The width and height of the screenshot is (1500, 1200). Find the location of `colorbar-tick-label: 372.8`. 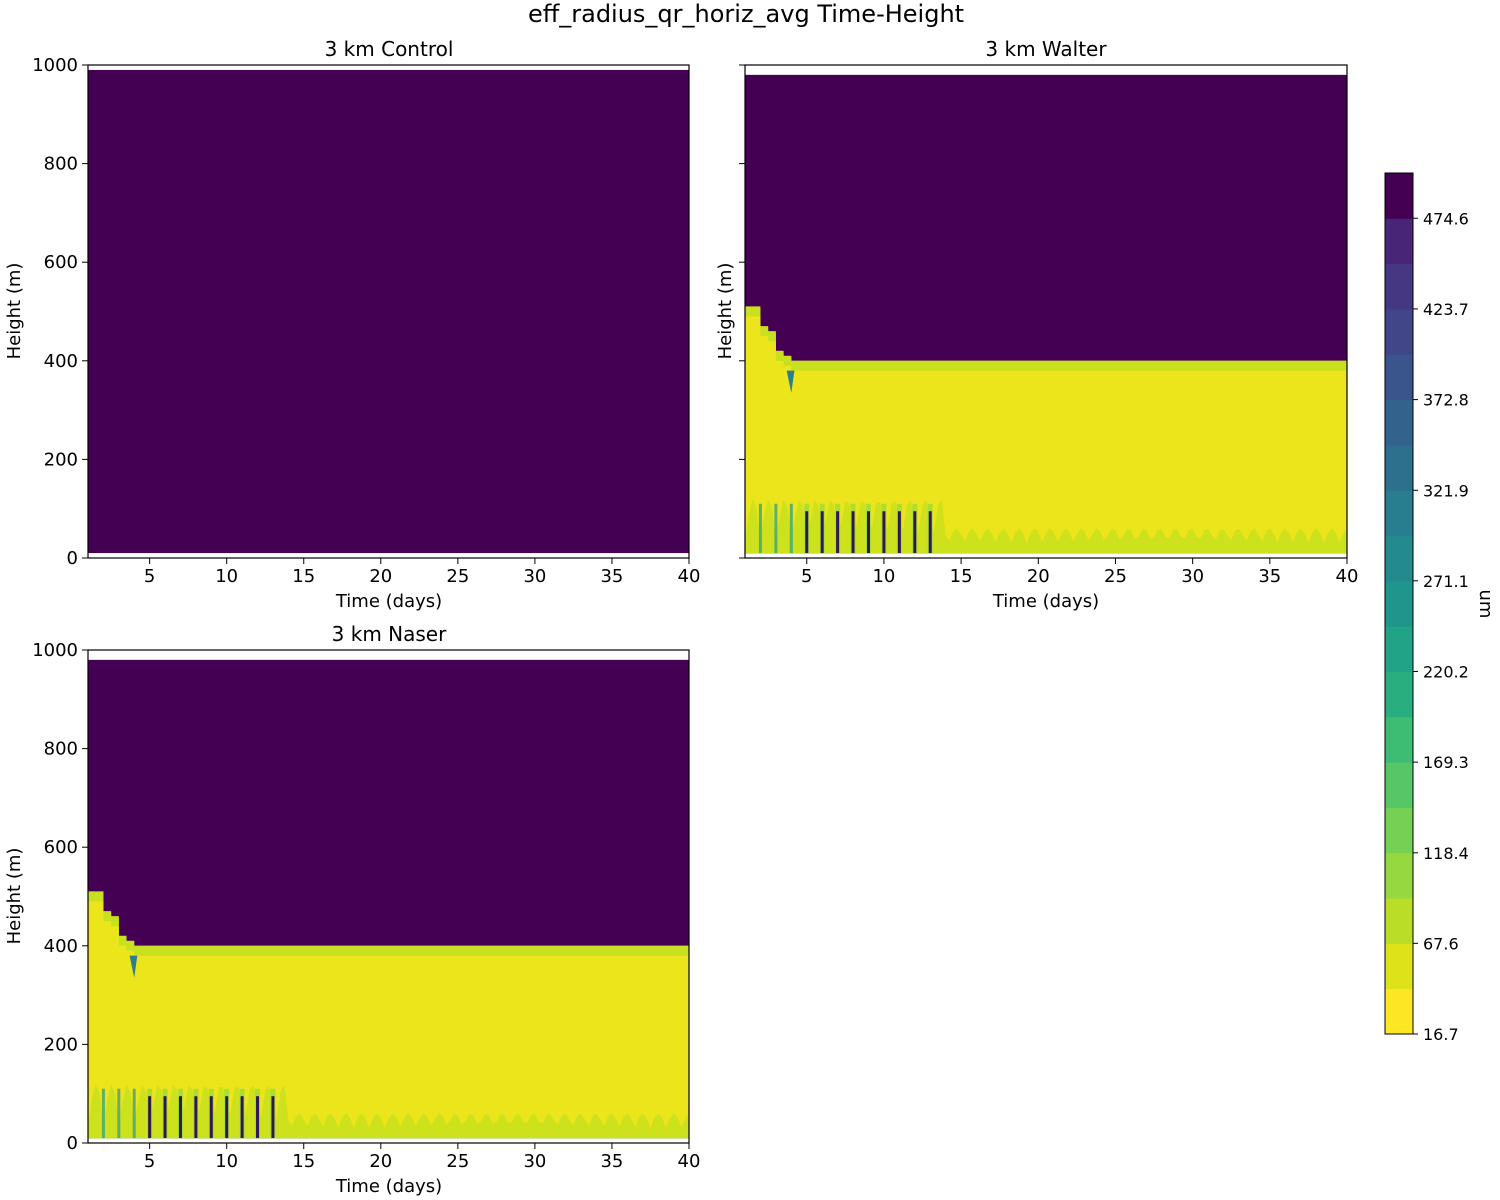

colorbar-tick-label: 372.8 is located at coordinates (1446, 400).